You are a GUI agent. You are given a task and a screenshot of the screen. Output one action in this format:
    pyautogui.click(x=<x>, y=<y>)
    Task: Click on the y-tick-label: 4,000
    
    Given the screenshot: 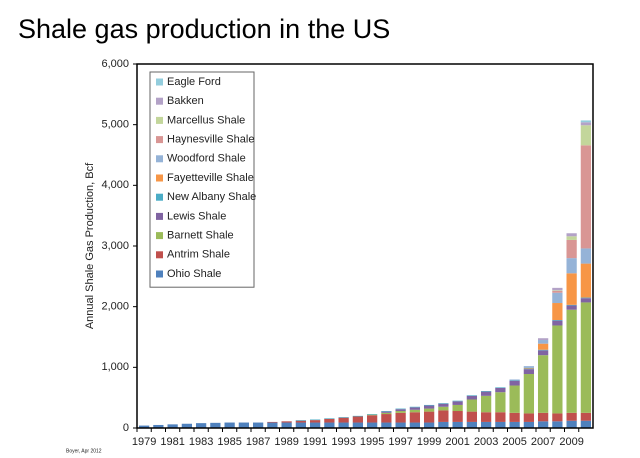 What is the action you would take?
    pyautogui.click(x=115, y=185)
    